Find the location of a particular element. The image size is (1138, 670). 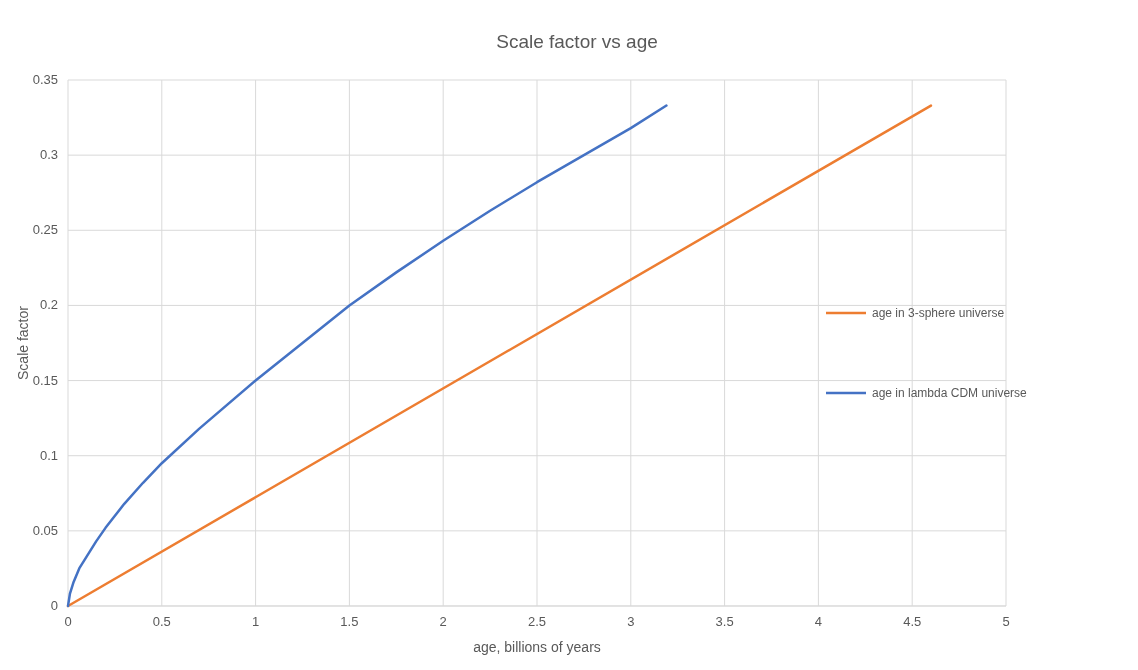

y-tick-label: 0 is located at coordinates (54, 605).